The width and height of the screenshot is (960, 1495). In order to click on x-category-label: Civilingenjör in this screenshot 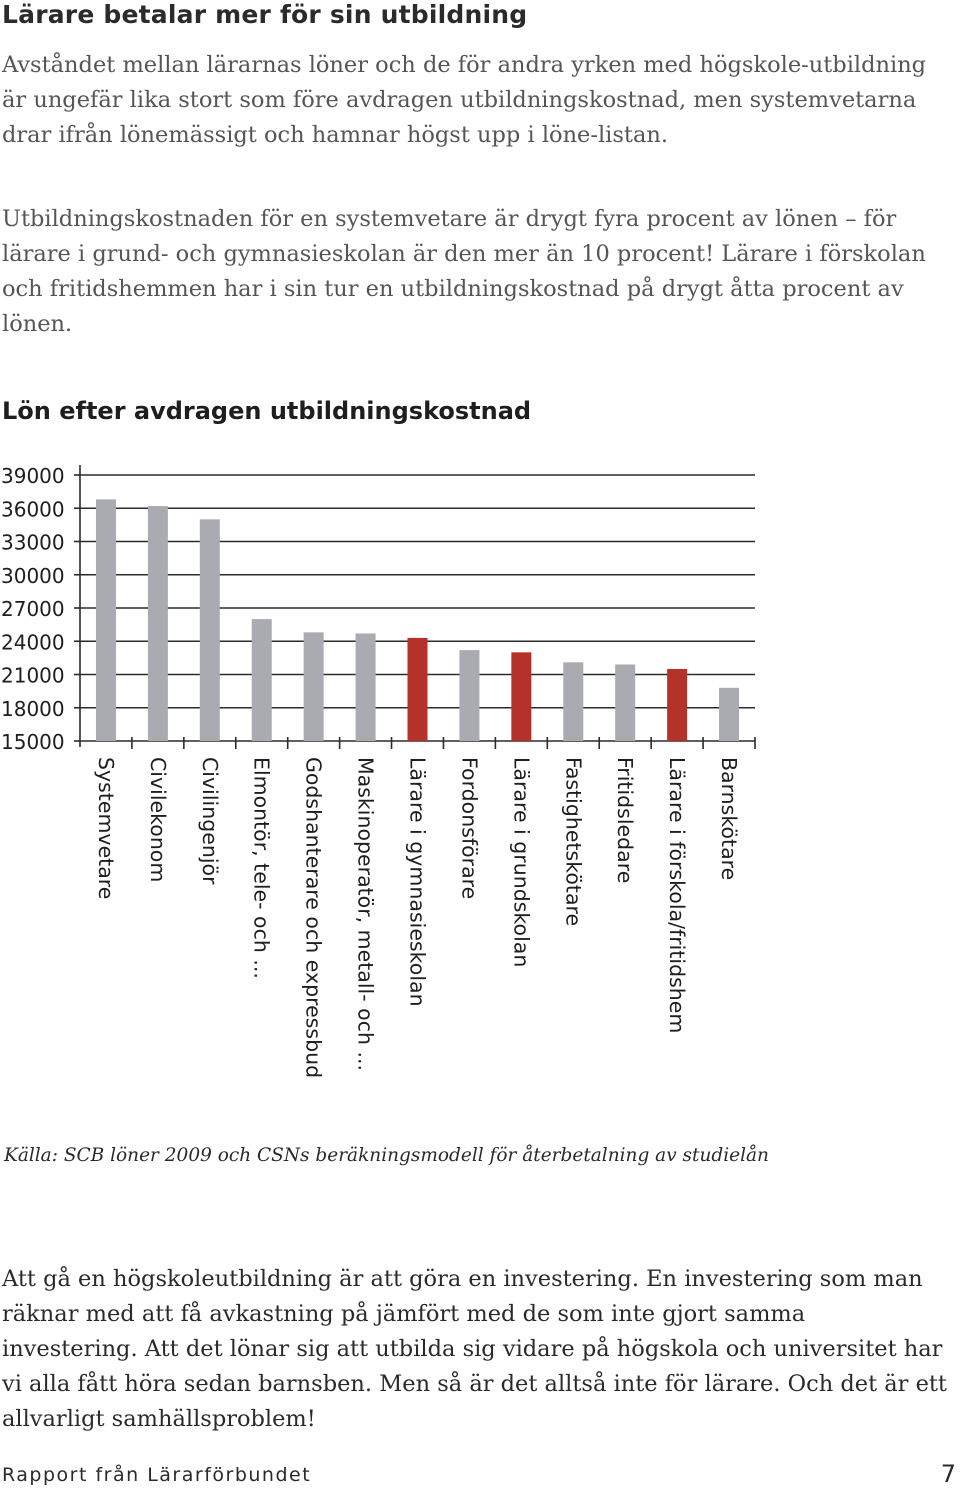, I will do `click(210, 821)`.